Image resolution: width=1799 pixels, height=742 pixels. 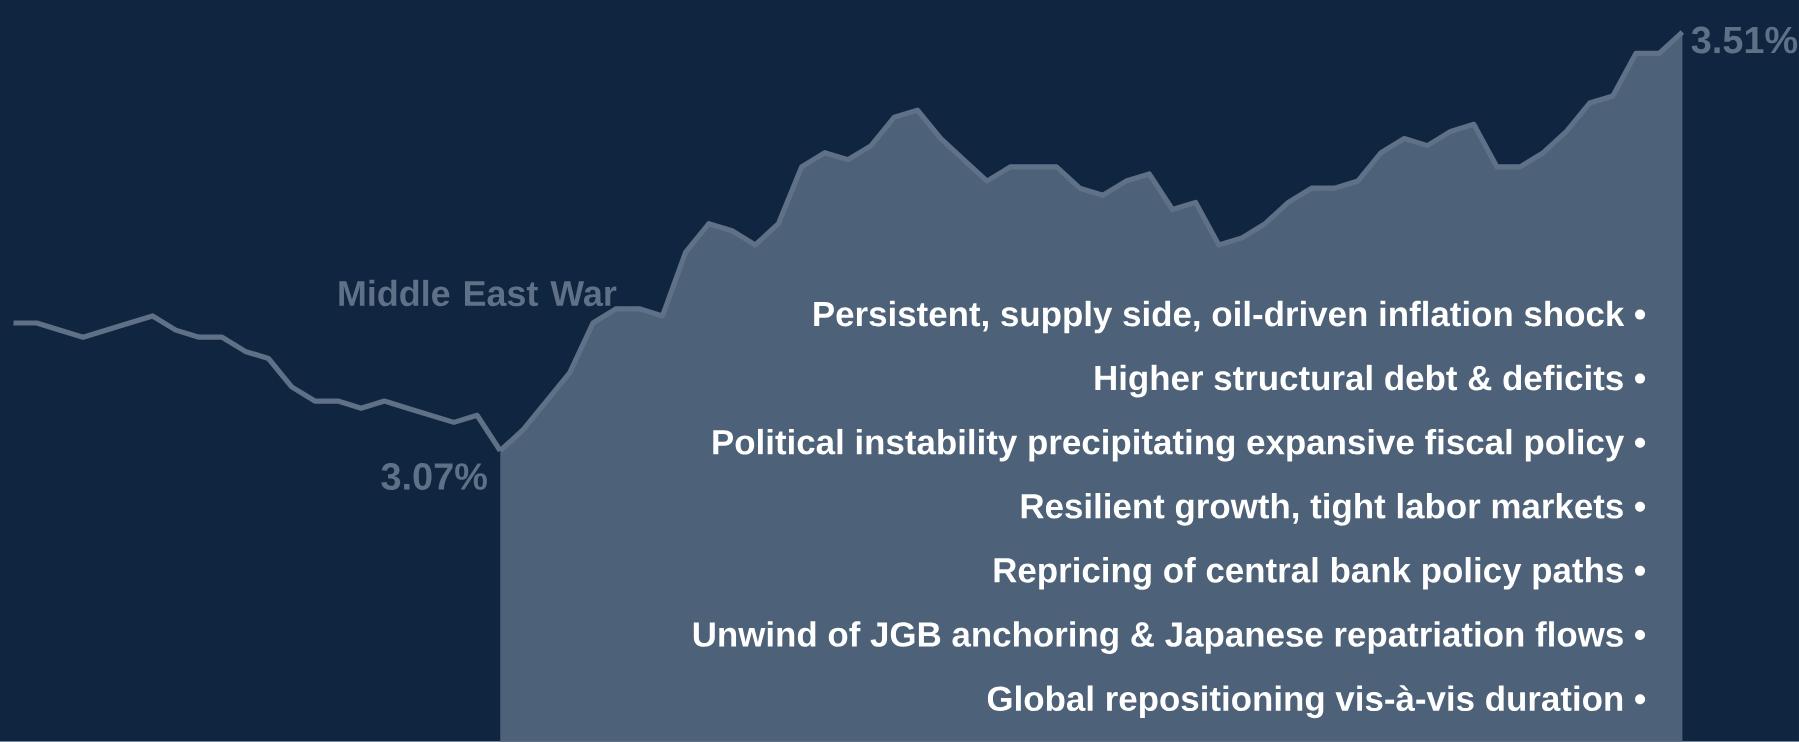 What do you see at coordinates (1169, 638) in the screenshot?
I see `annotation: Unwind of JGB anchoring & Japanese repatriation flows •` at bounding box center [1169, 638].